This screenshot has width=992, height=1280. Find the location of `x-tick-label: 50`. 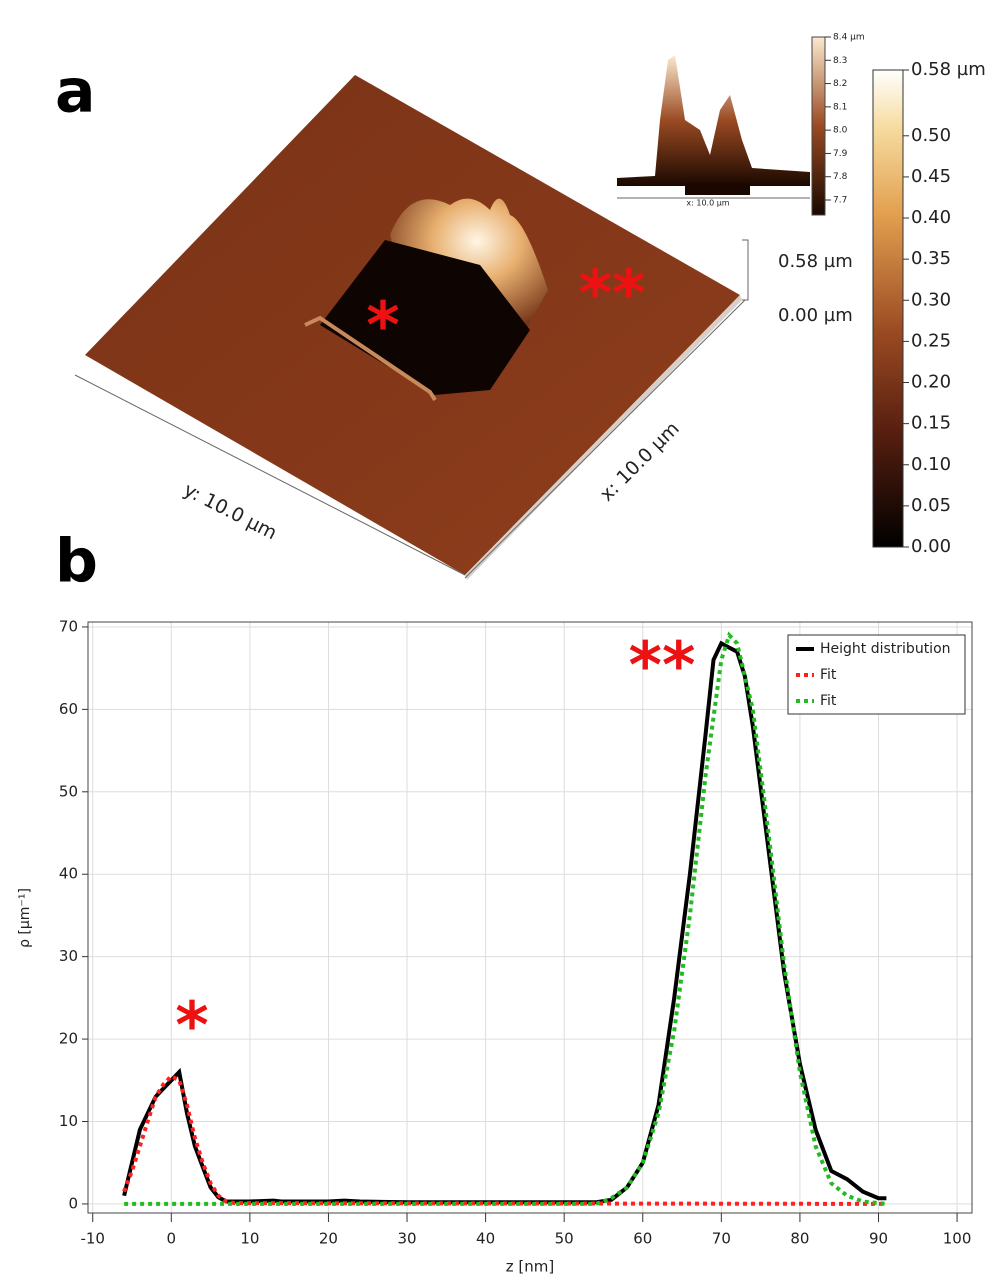

x-tick-label: 50 is located at coordinates (564, 1239).